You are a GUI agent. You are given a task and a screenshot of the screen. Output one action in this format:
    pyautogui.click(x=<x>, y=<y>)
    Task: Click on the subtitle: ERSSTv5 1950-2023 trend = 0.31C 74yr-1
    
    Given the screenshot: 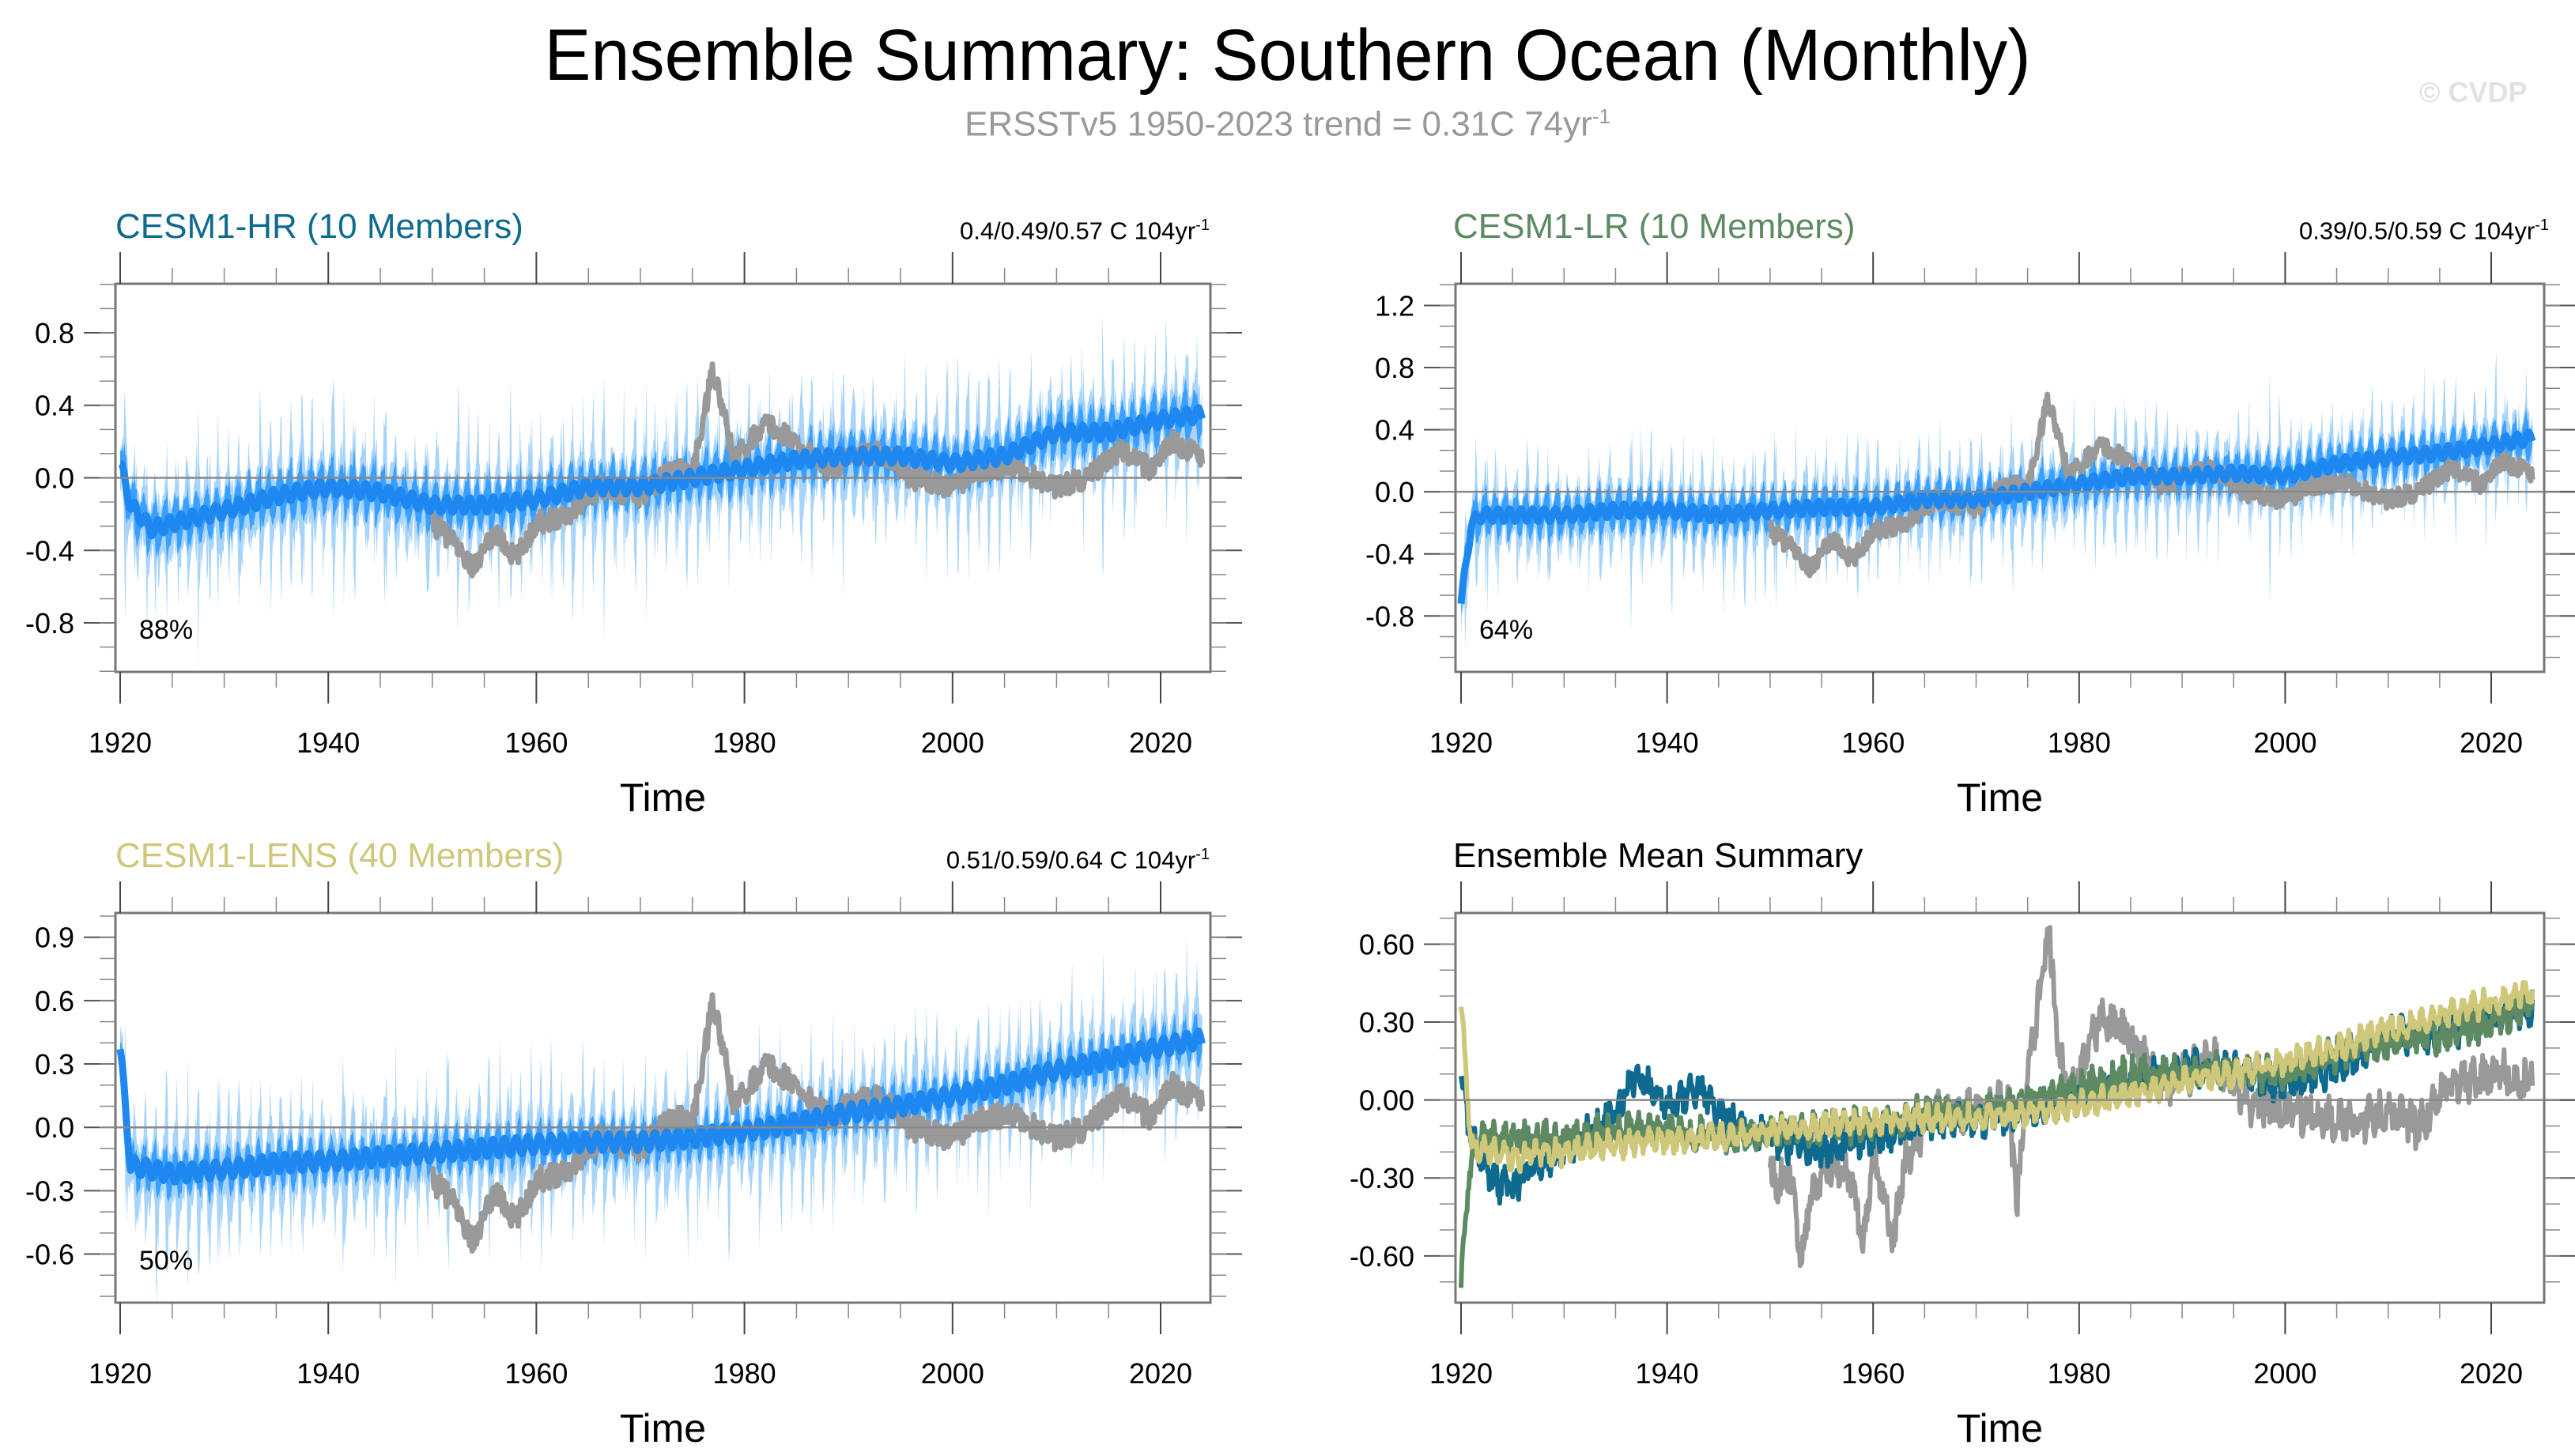 What is the action you would take?
    pyautogui.click(x=1287, y=124)
    